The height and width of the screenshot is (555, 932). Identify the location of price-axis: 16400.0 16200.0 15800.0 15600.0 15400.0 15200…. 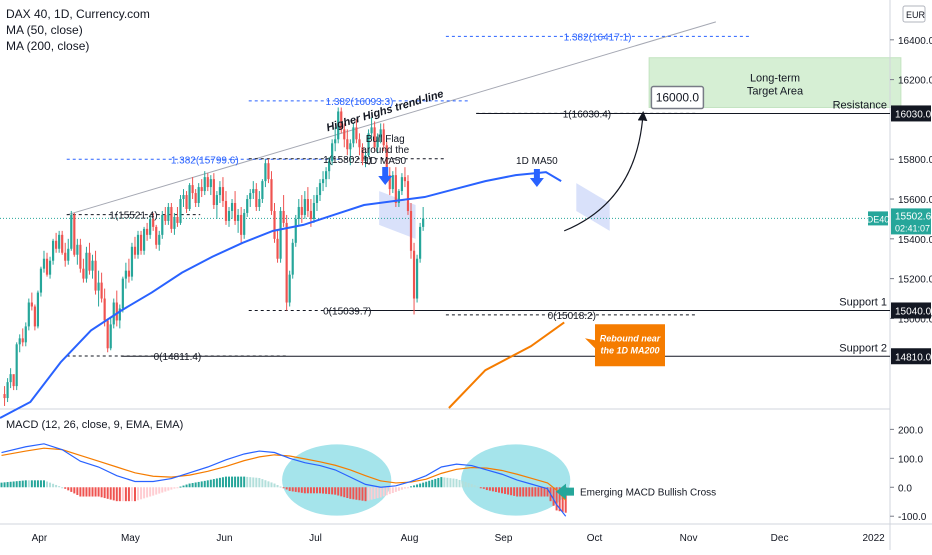
(899, 264).